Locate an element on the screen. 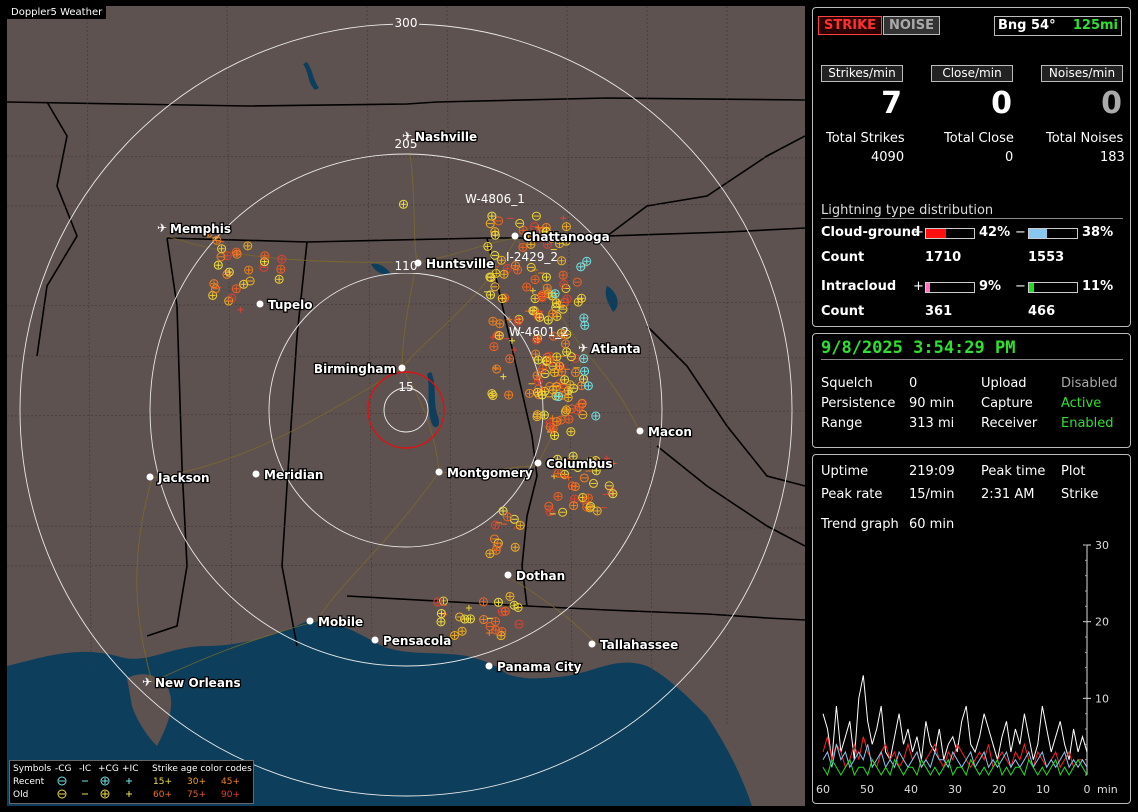  cg-negative-fill is located at coordinates (1038, 233).